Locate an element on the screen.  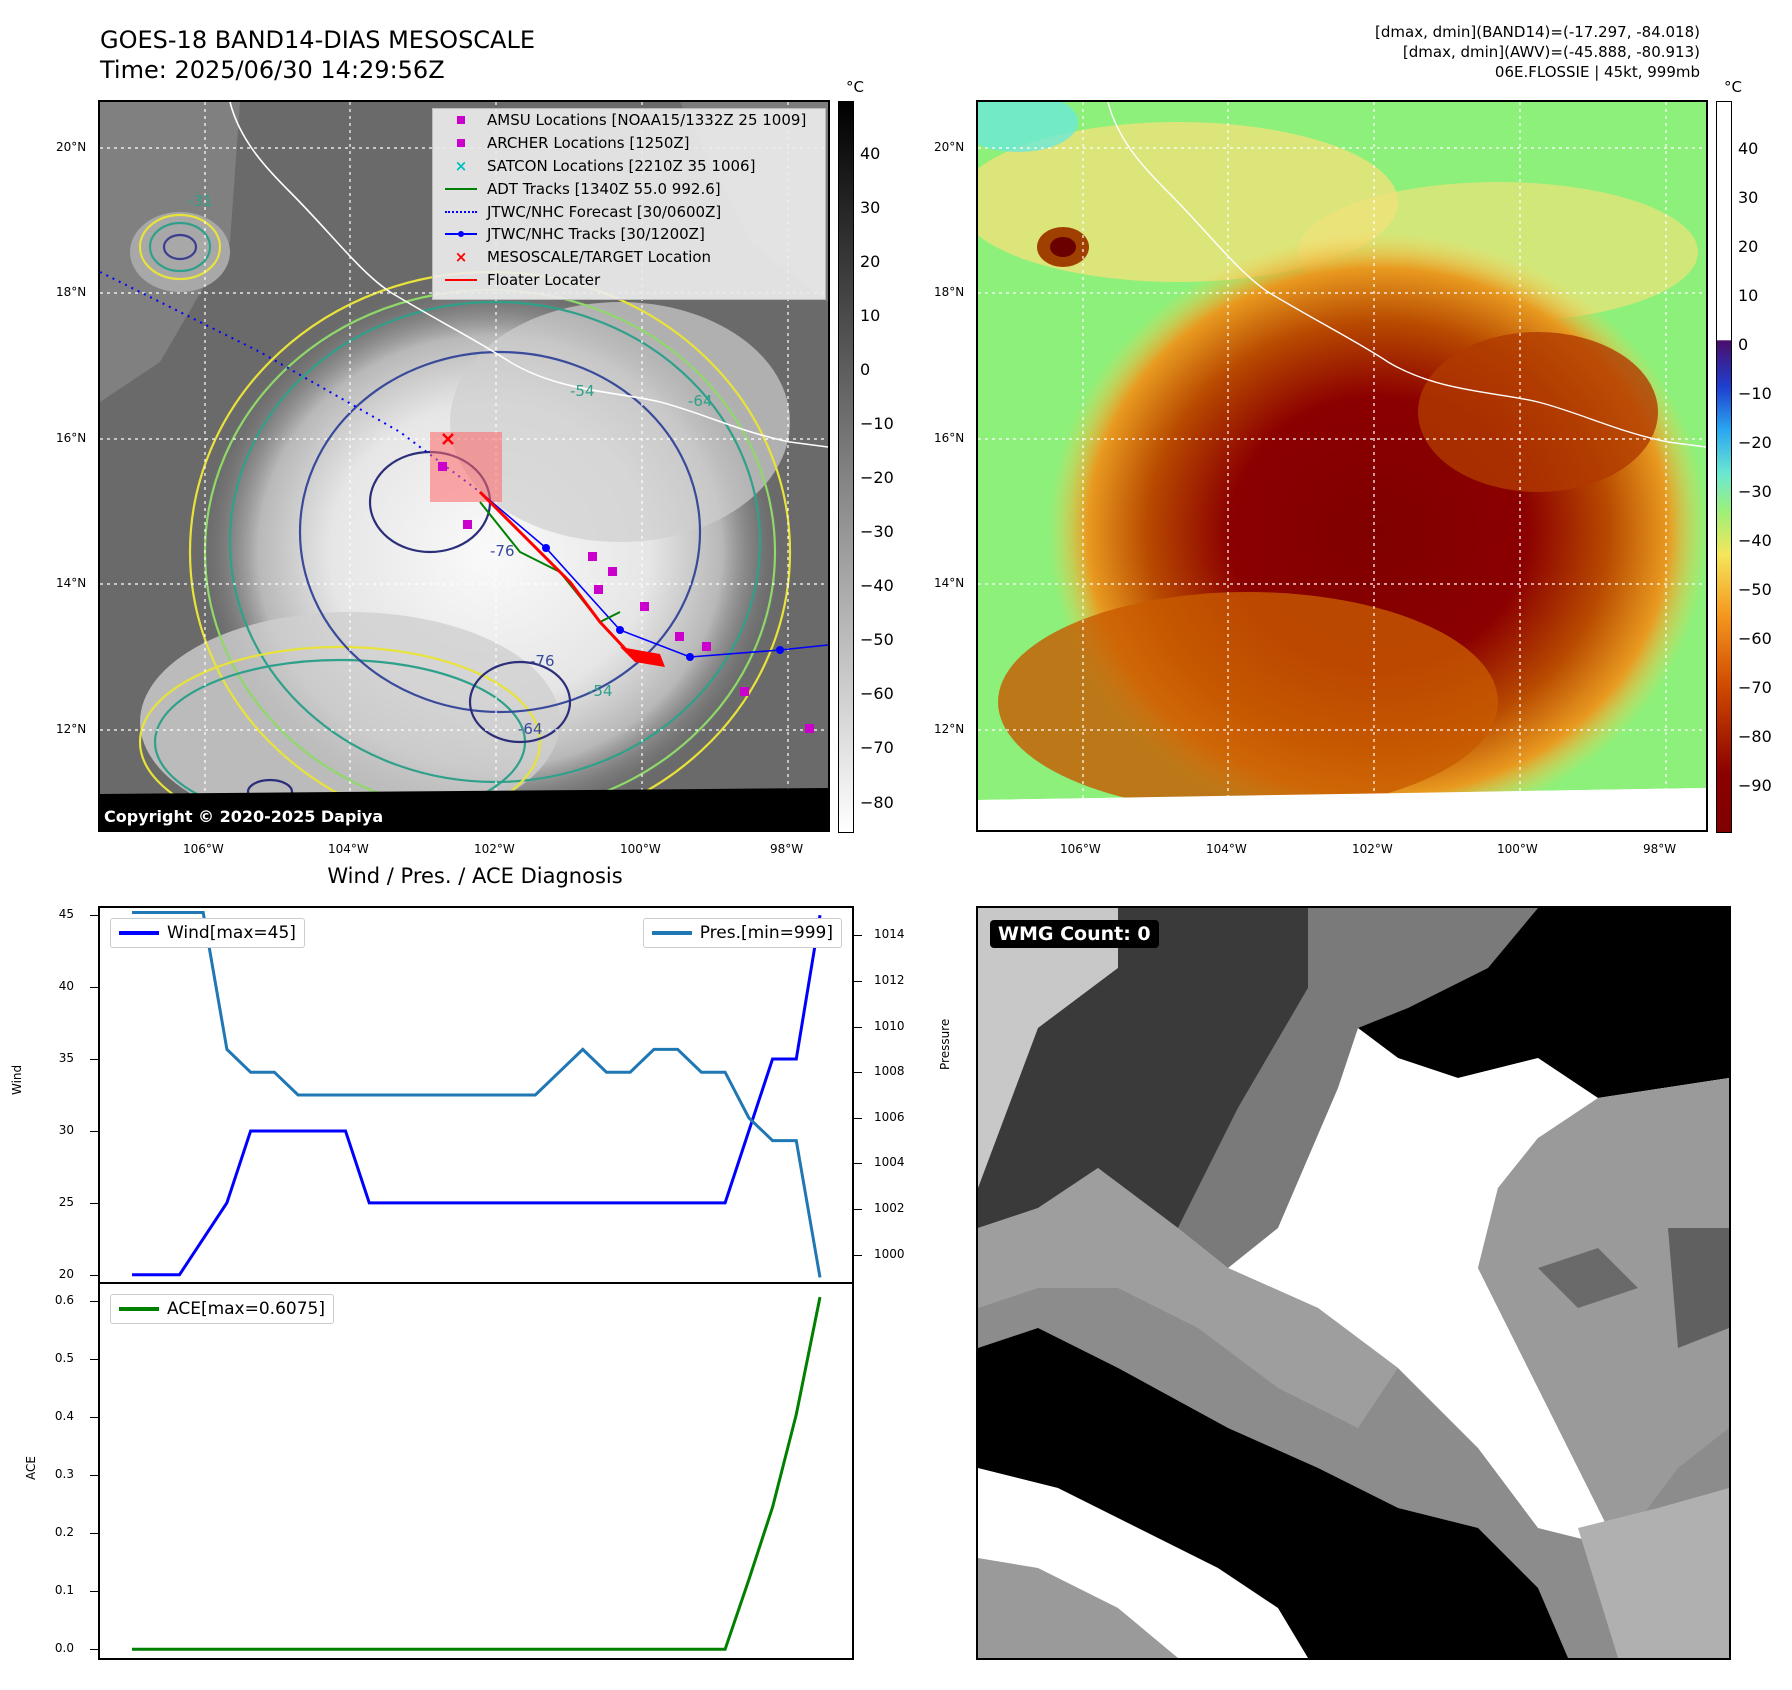
wind-pressure-plot is located at coordinates (477, 1094).